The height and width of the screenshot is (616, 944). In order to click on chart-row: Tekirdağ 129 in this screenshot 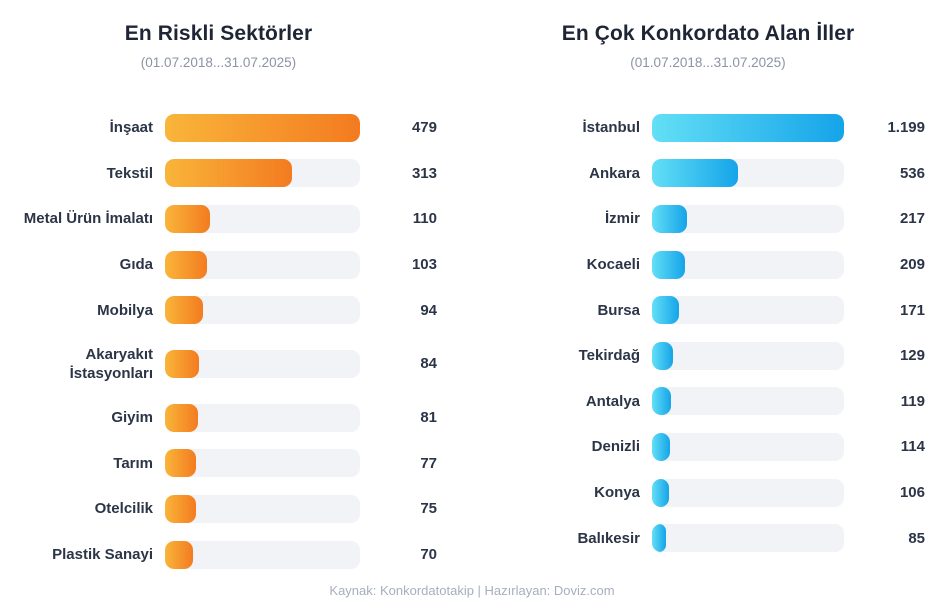, I will do `click(708, 356)`.